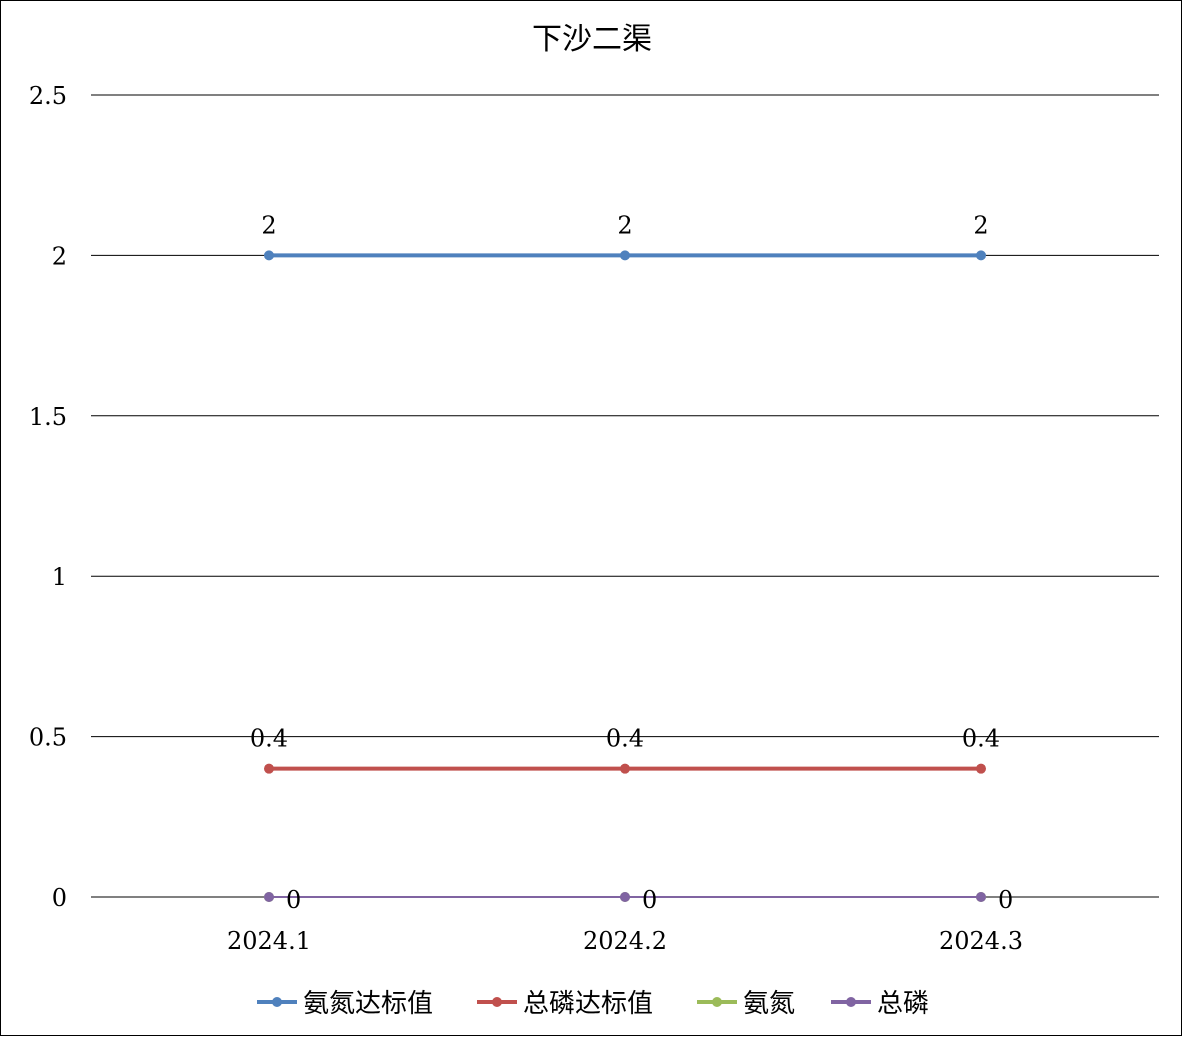 This screenshot has width=1182, height=1037. I want to click on legend-item: 总磷, so click(880, 1004).